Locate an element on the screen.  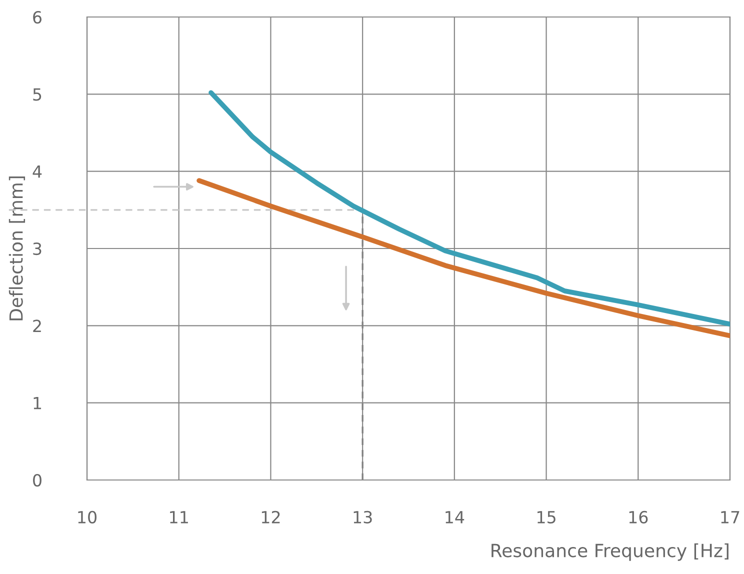
x-tick-label: 17 is located at coordinates (730, 517).